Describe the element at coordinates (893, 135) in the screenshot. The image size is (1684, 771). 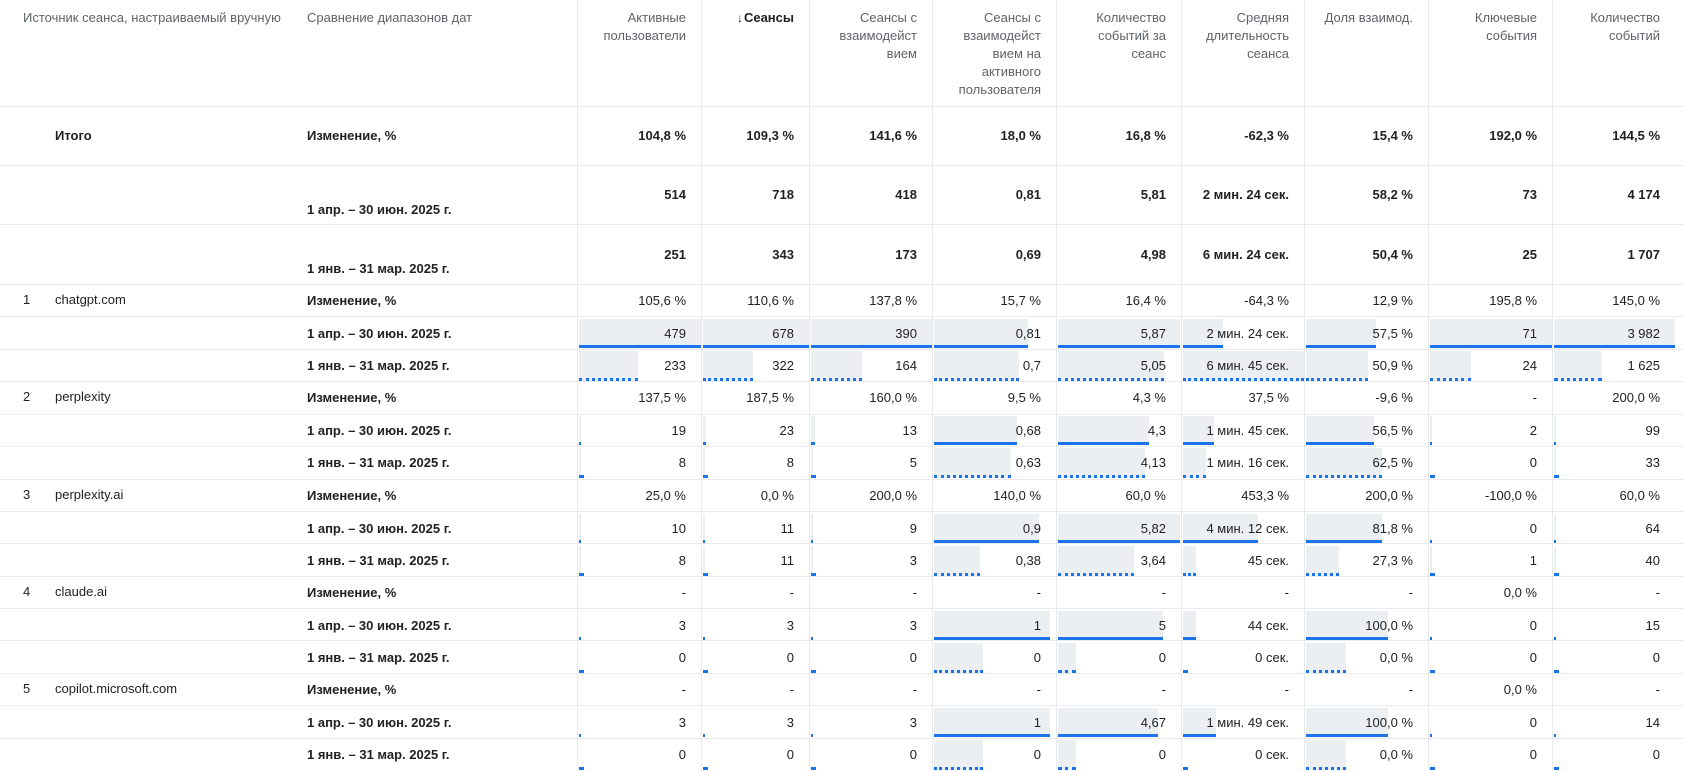
I see `totals-value: 141,6 %` at that location.